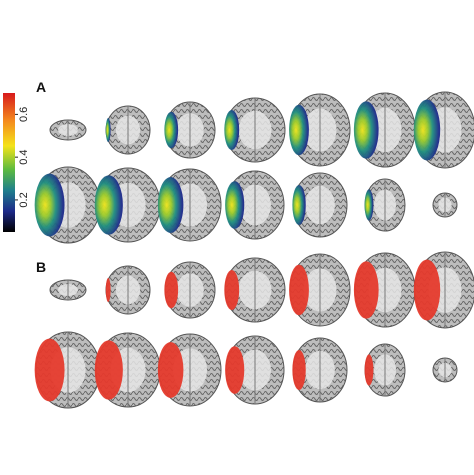 The image size is (474, 475). What do you see at coordinates (9, 162) in the screenshot?
I see `colorbar` at bounding box center [9, 162].